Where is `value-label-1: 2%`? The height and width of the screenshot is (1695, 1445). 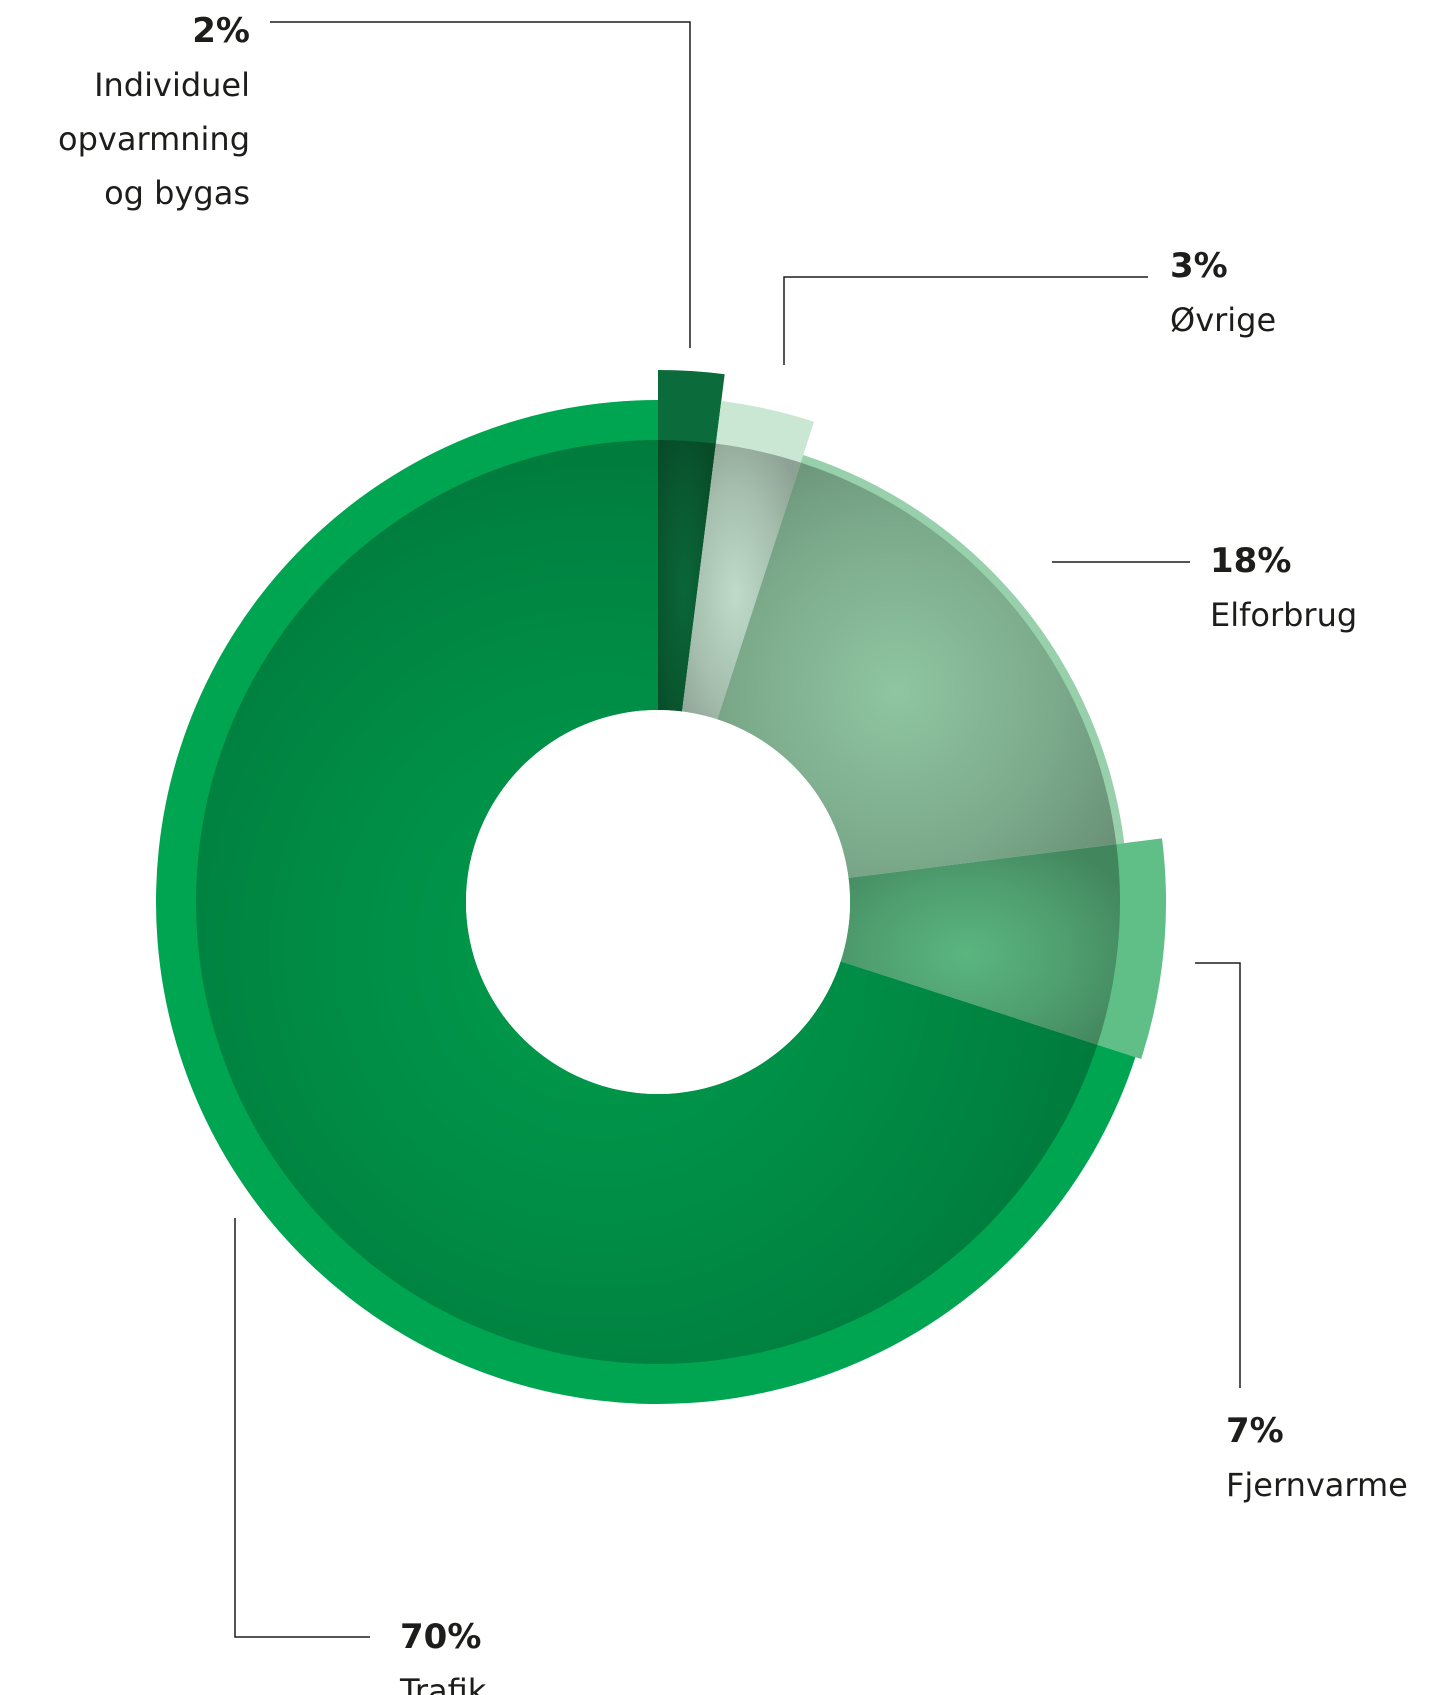 value-label-1: 2% is located at coordinates (221, 31).